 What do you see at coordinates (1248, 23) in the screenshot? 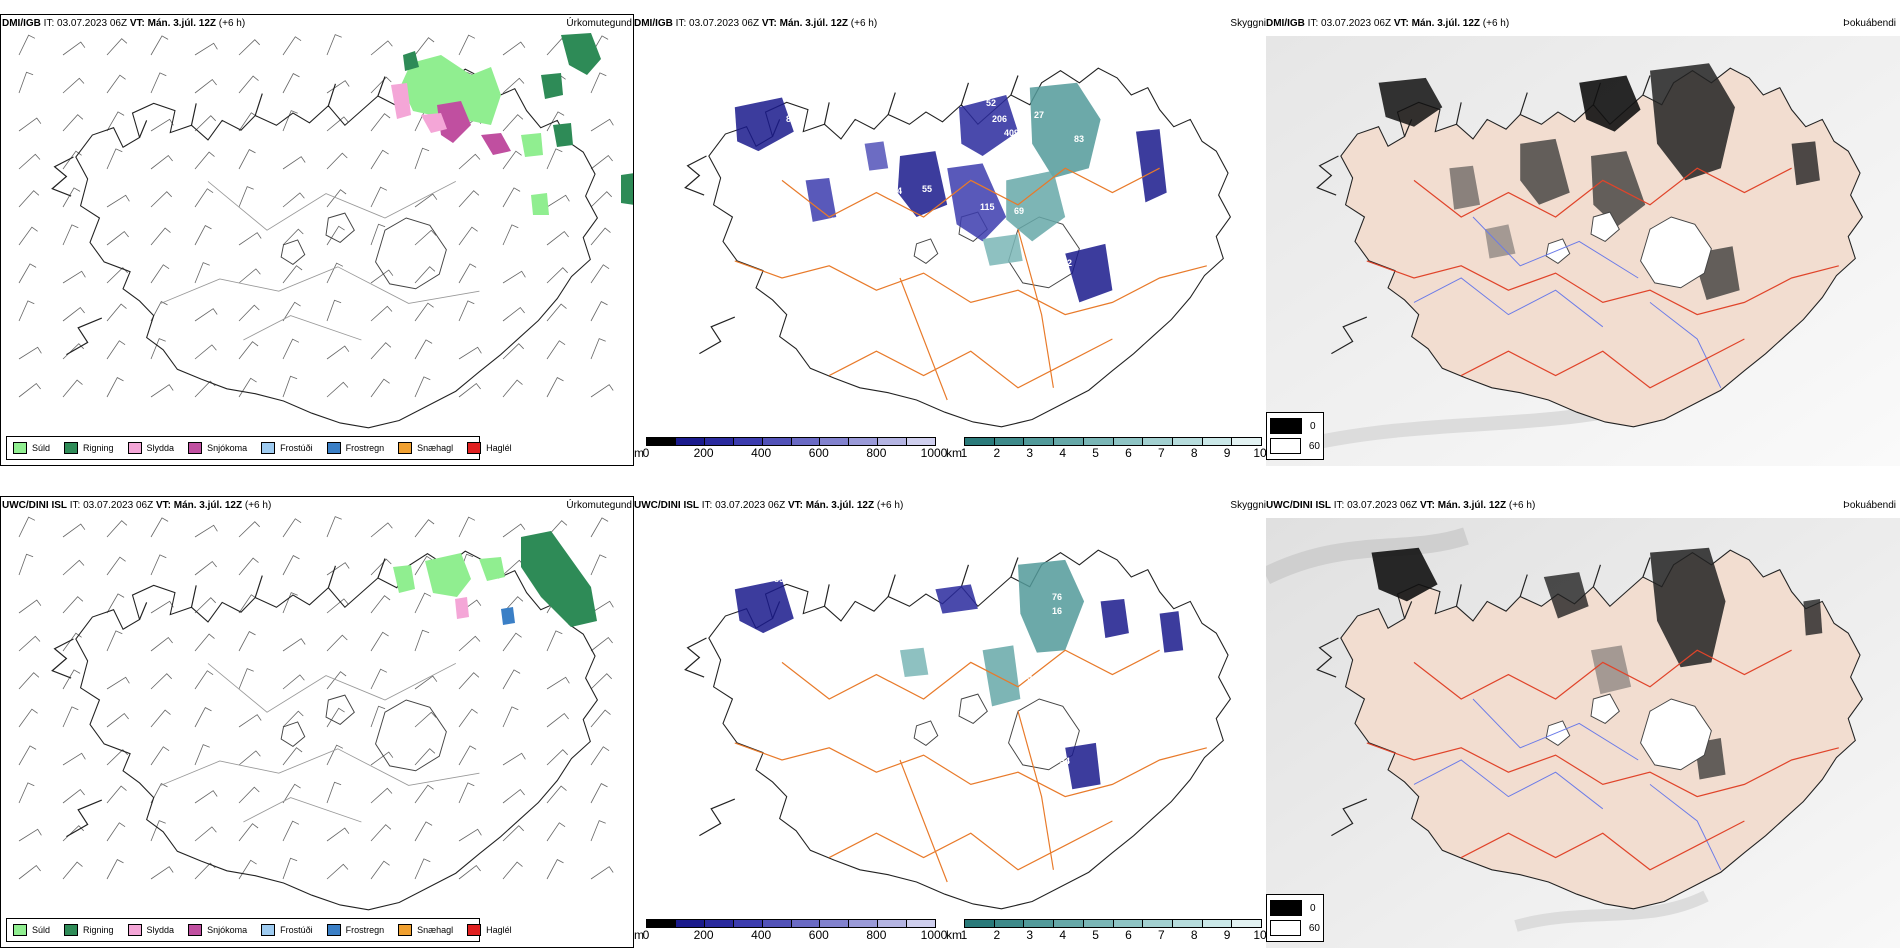
I see `visibility-label-0: Skyggni` at bounding box center [1248, 23].